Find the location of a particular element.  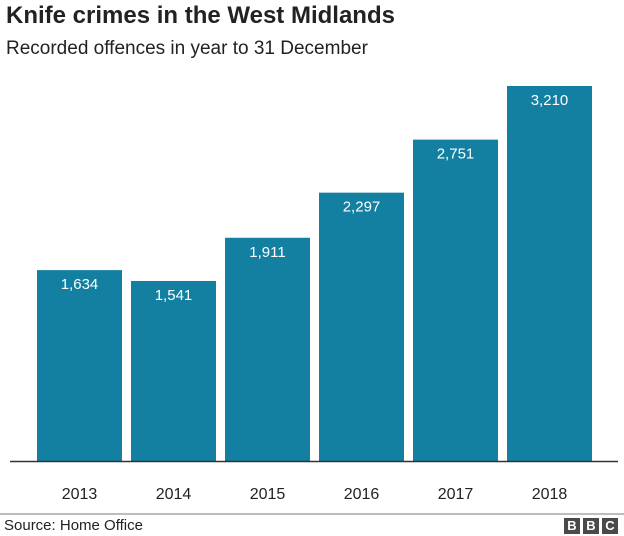

chart-subtitle: Recorded offences in year to 31 December is located at coordinates (187, 48).